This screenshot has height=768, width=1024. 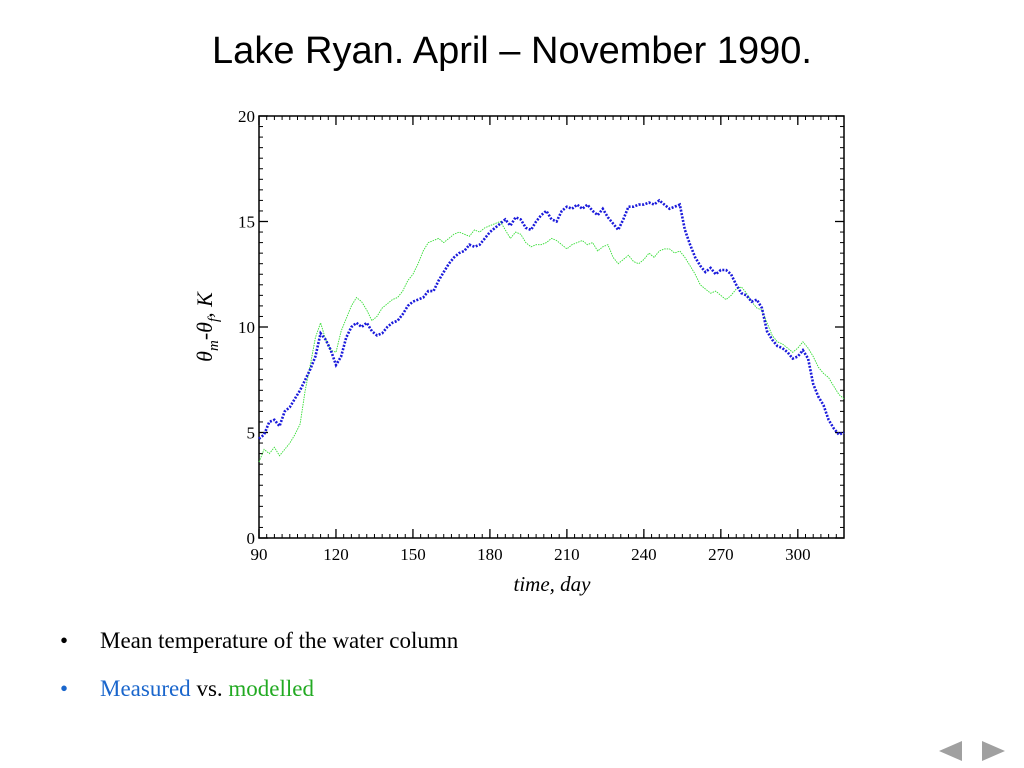 I want to click on vs-word: vs., so click(x=209, y=688).